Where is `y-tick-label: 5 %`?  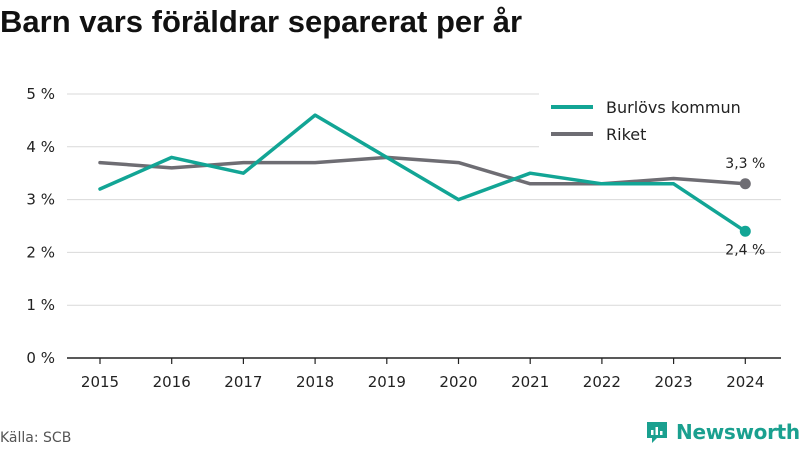 y-tick-label: 5 % is located at coordinates (40, 94).